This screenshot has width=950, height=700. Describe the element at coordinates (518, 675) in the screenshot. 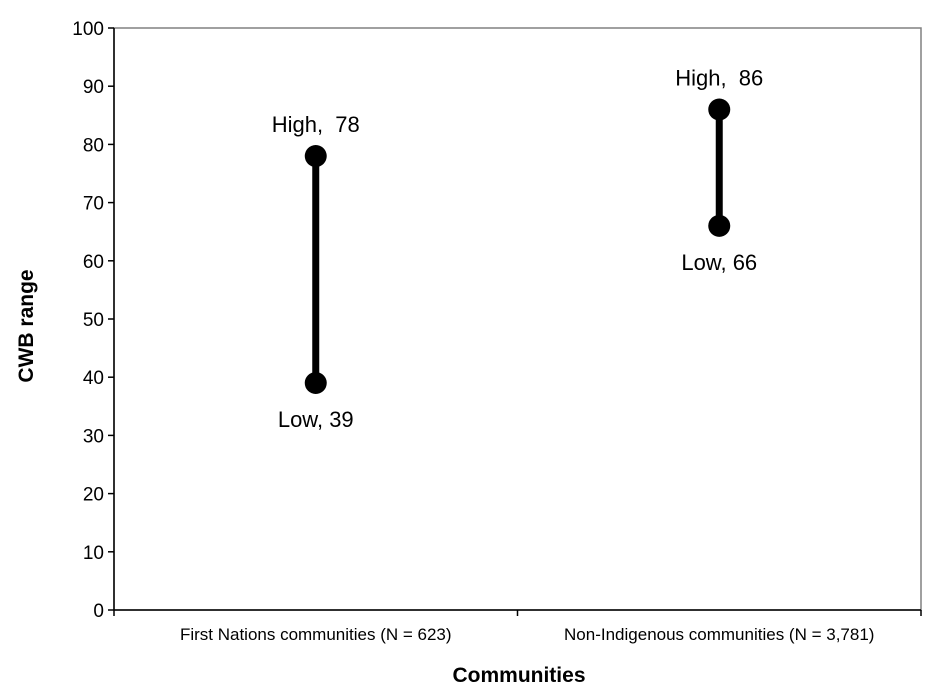

I see `x-axis-title: Communities` at that location.